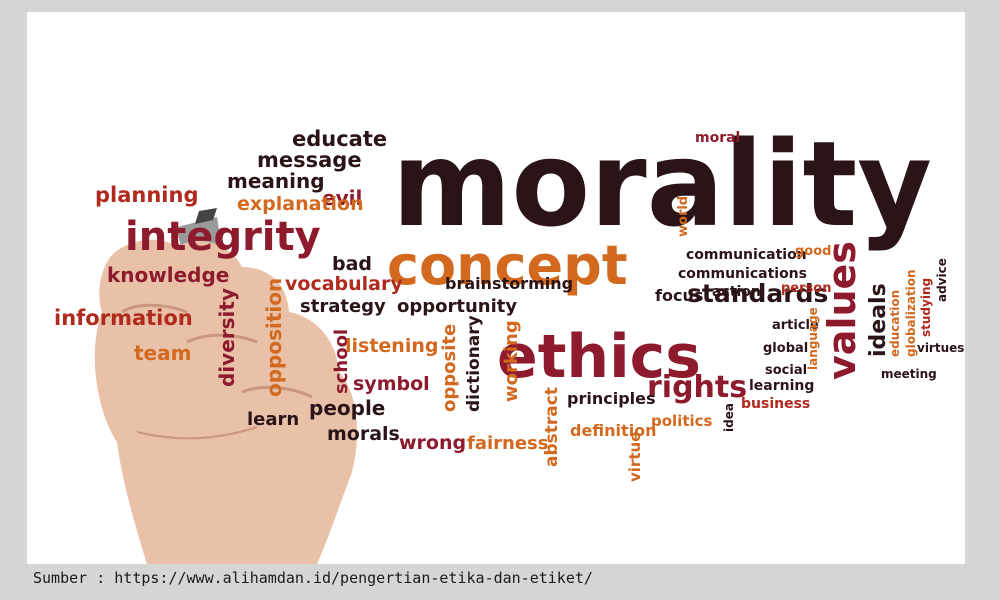  What do you see at coordinates (635, 457) in the screenshot?
I see `cloud-word-virtue: virtue` at bounding box center [635, 457].